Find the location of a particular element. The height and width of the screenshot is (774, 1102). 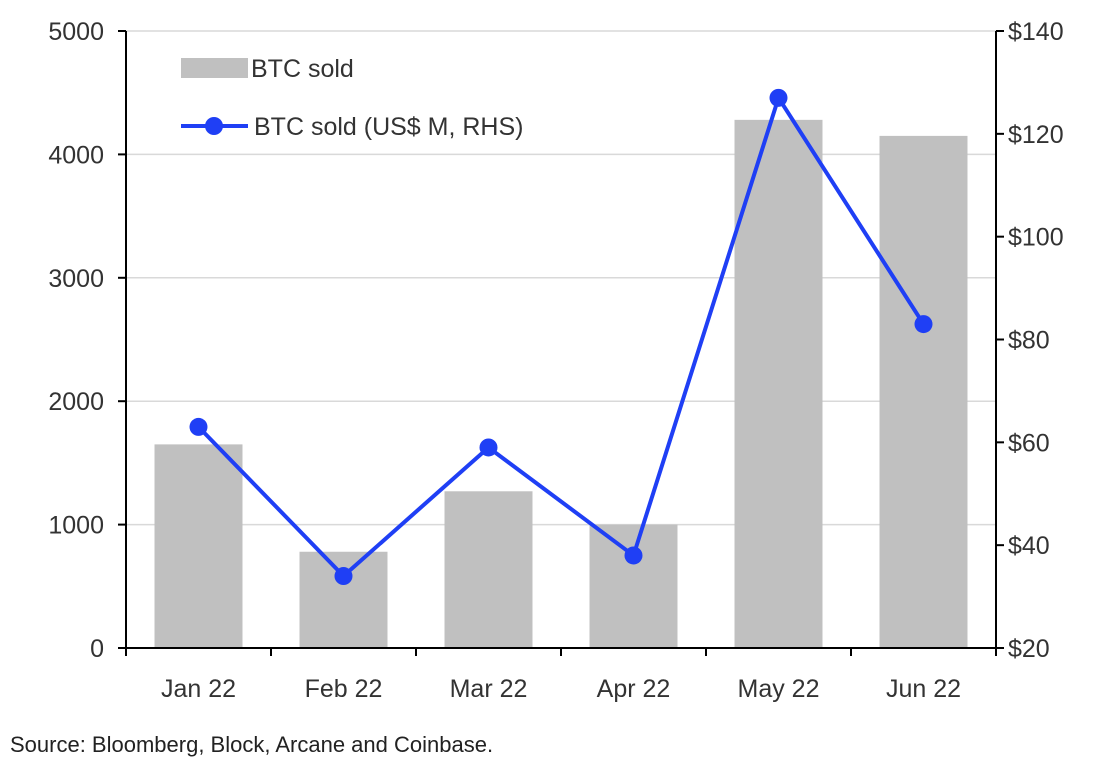

y-left-tick-label-1: 1000 is located at coordinates (76, 526).